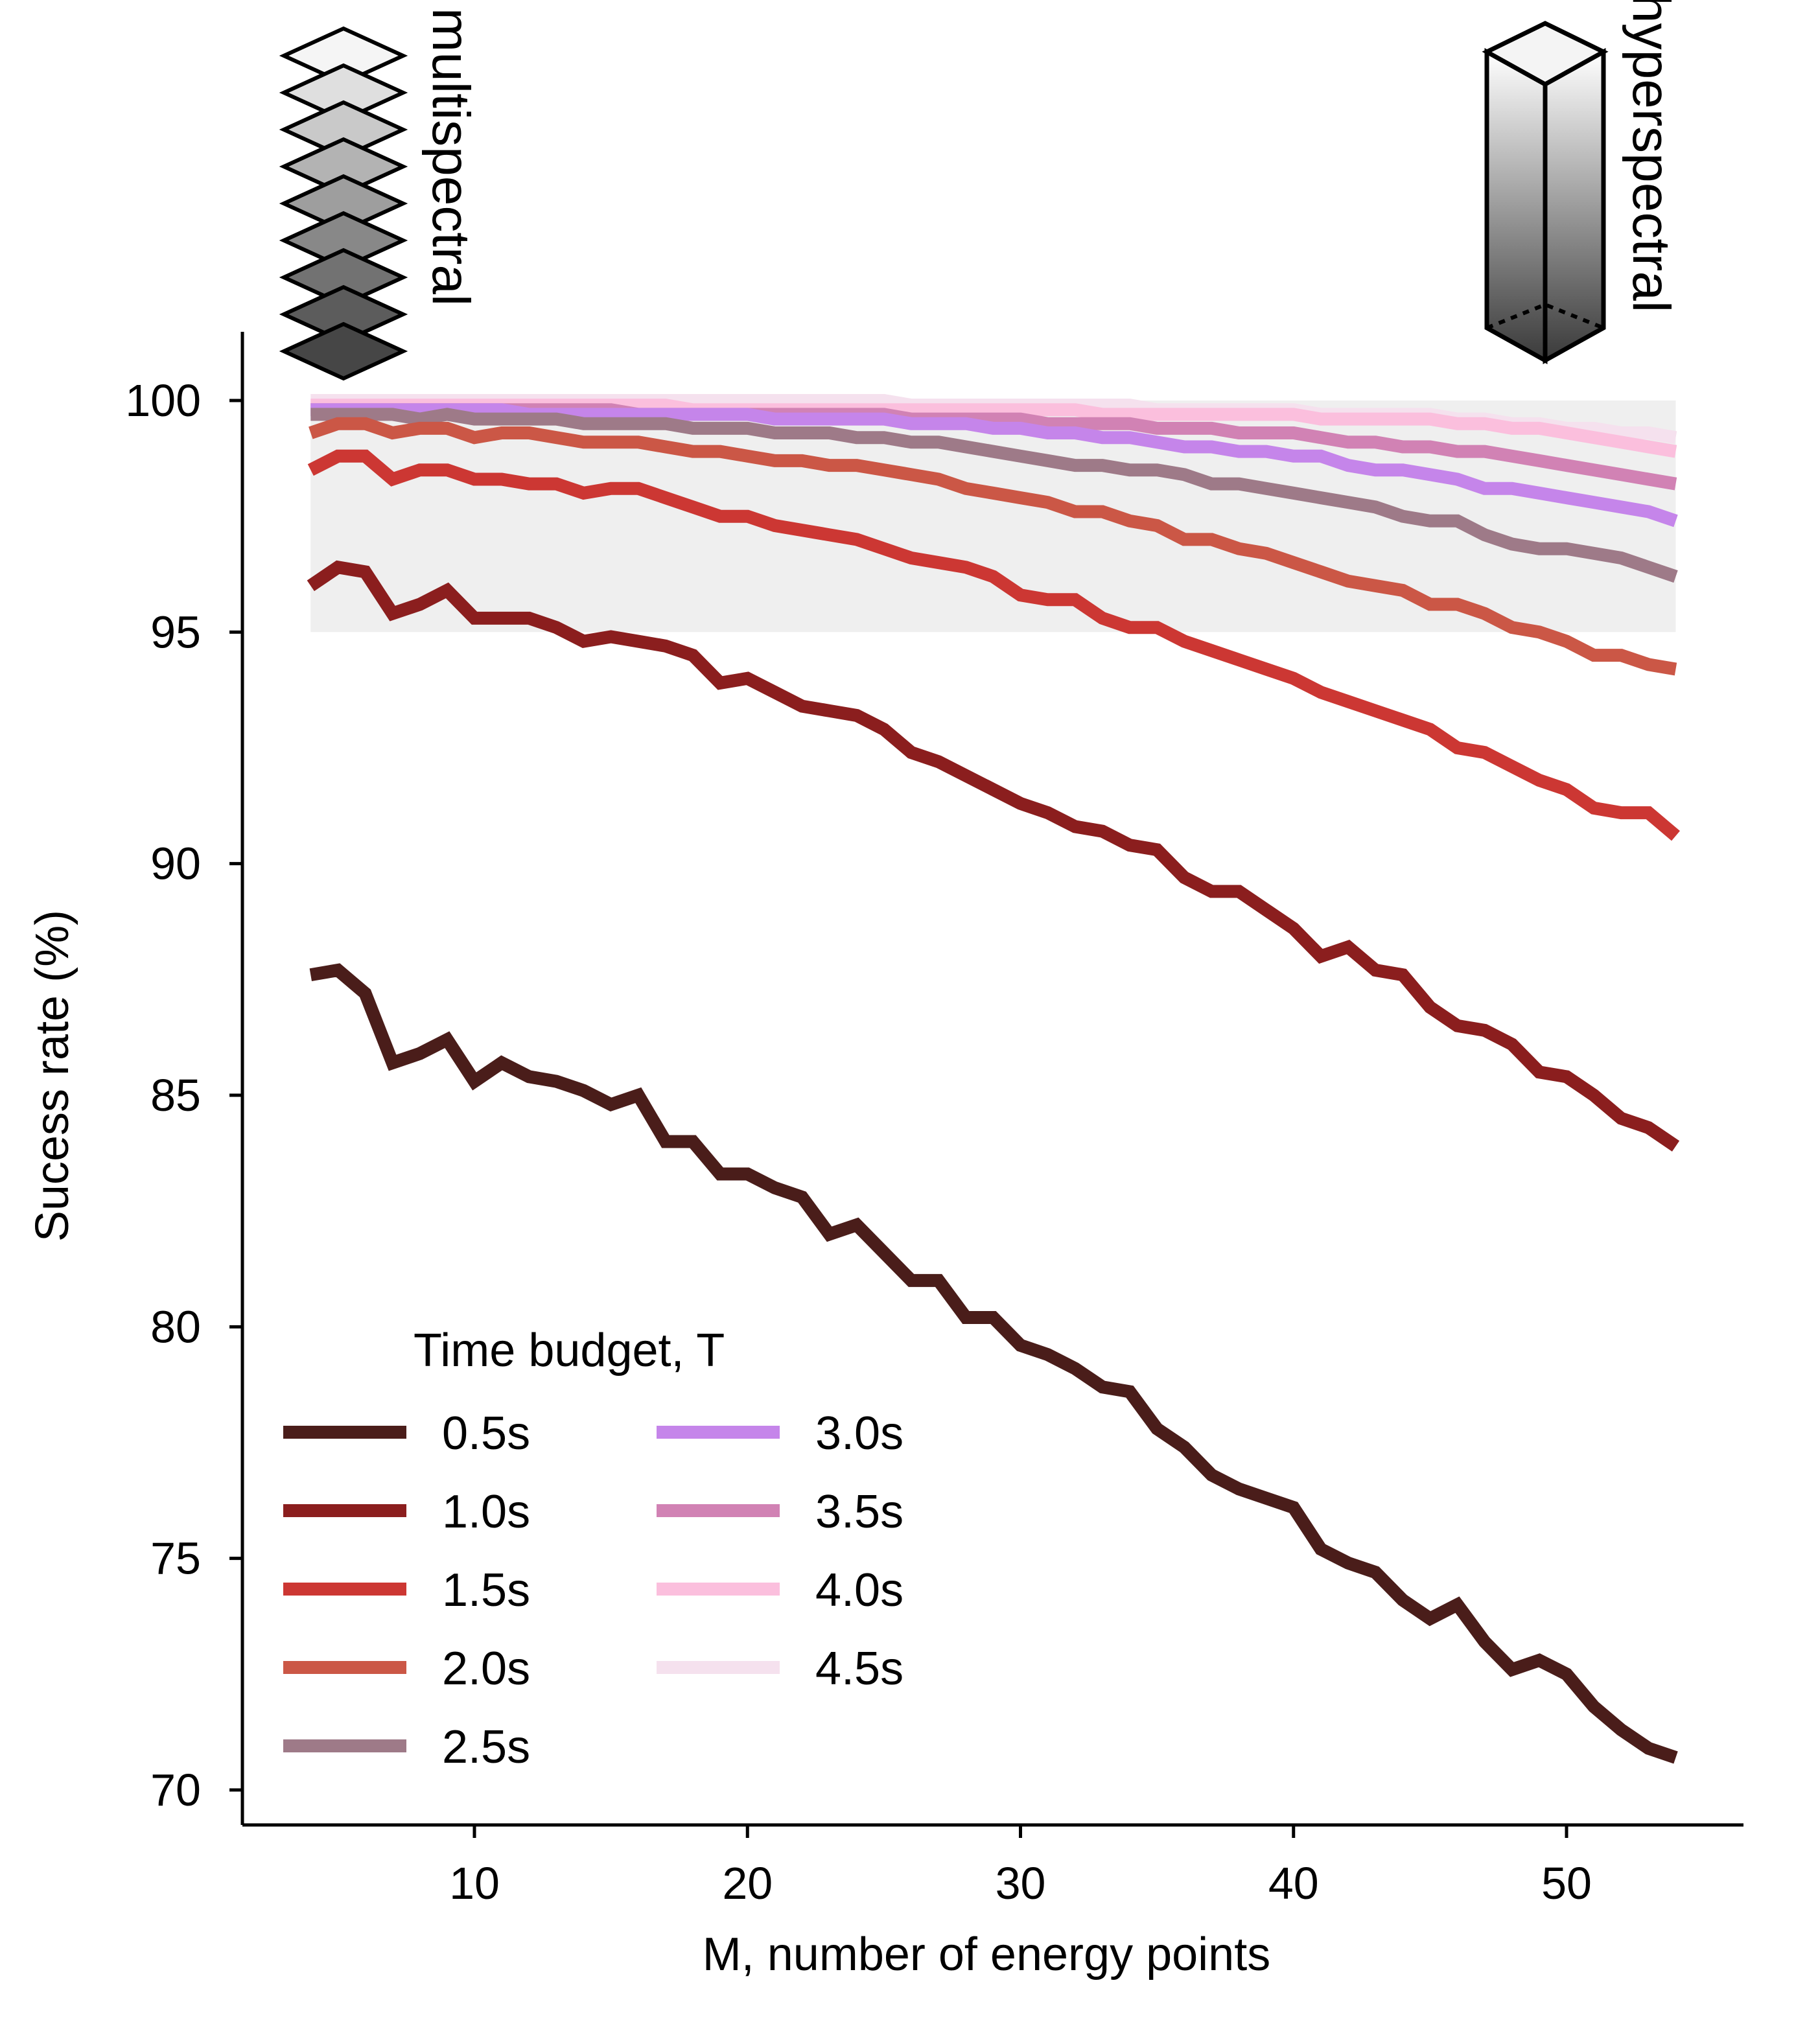 This screenshot has height=2044, width=1807. What do you see at coordinates (176, 632) in the screenshot?
I see `y-tick-label: 95` at bounding box center [176, 632].